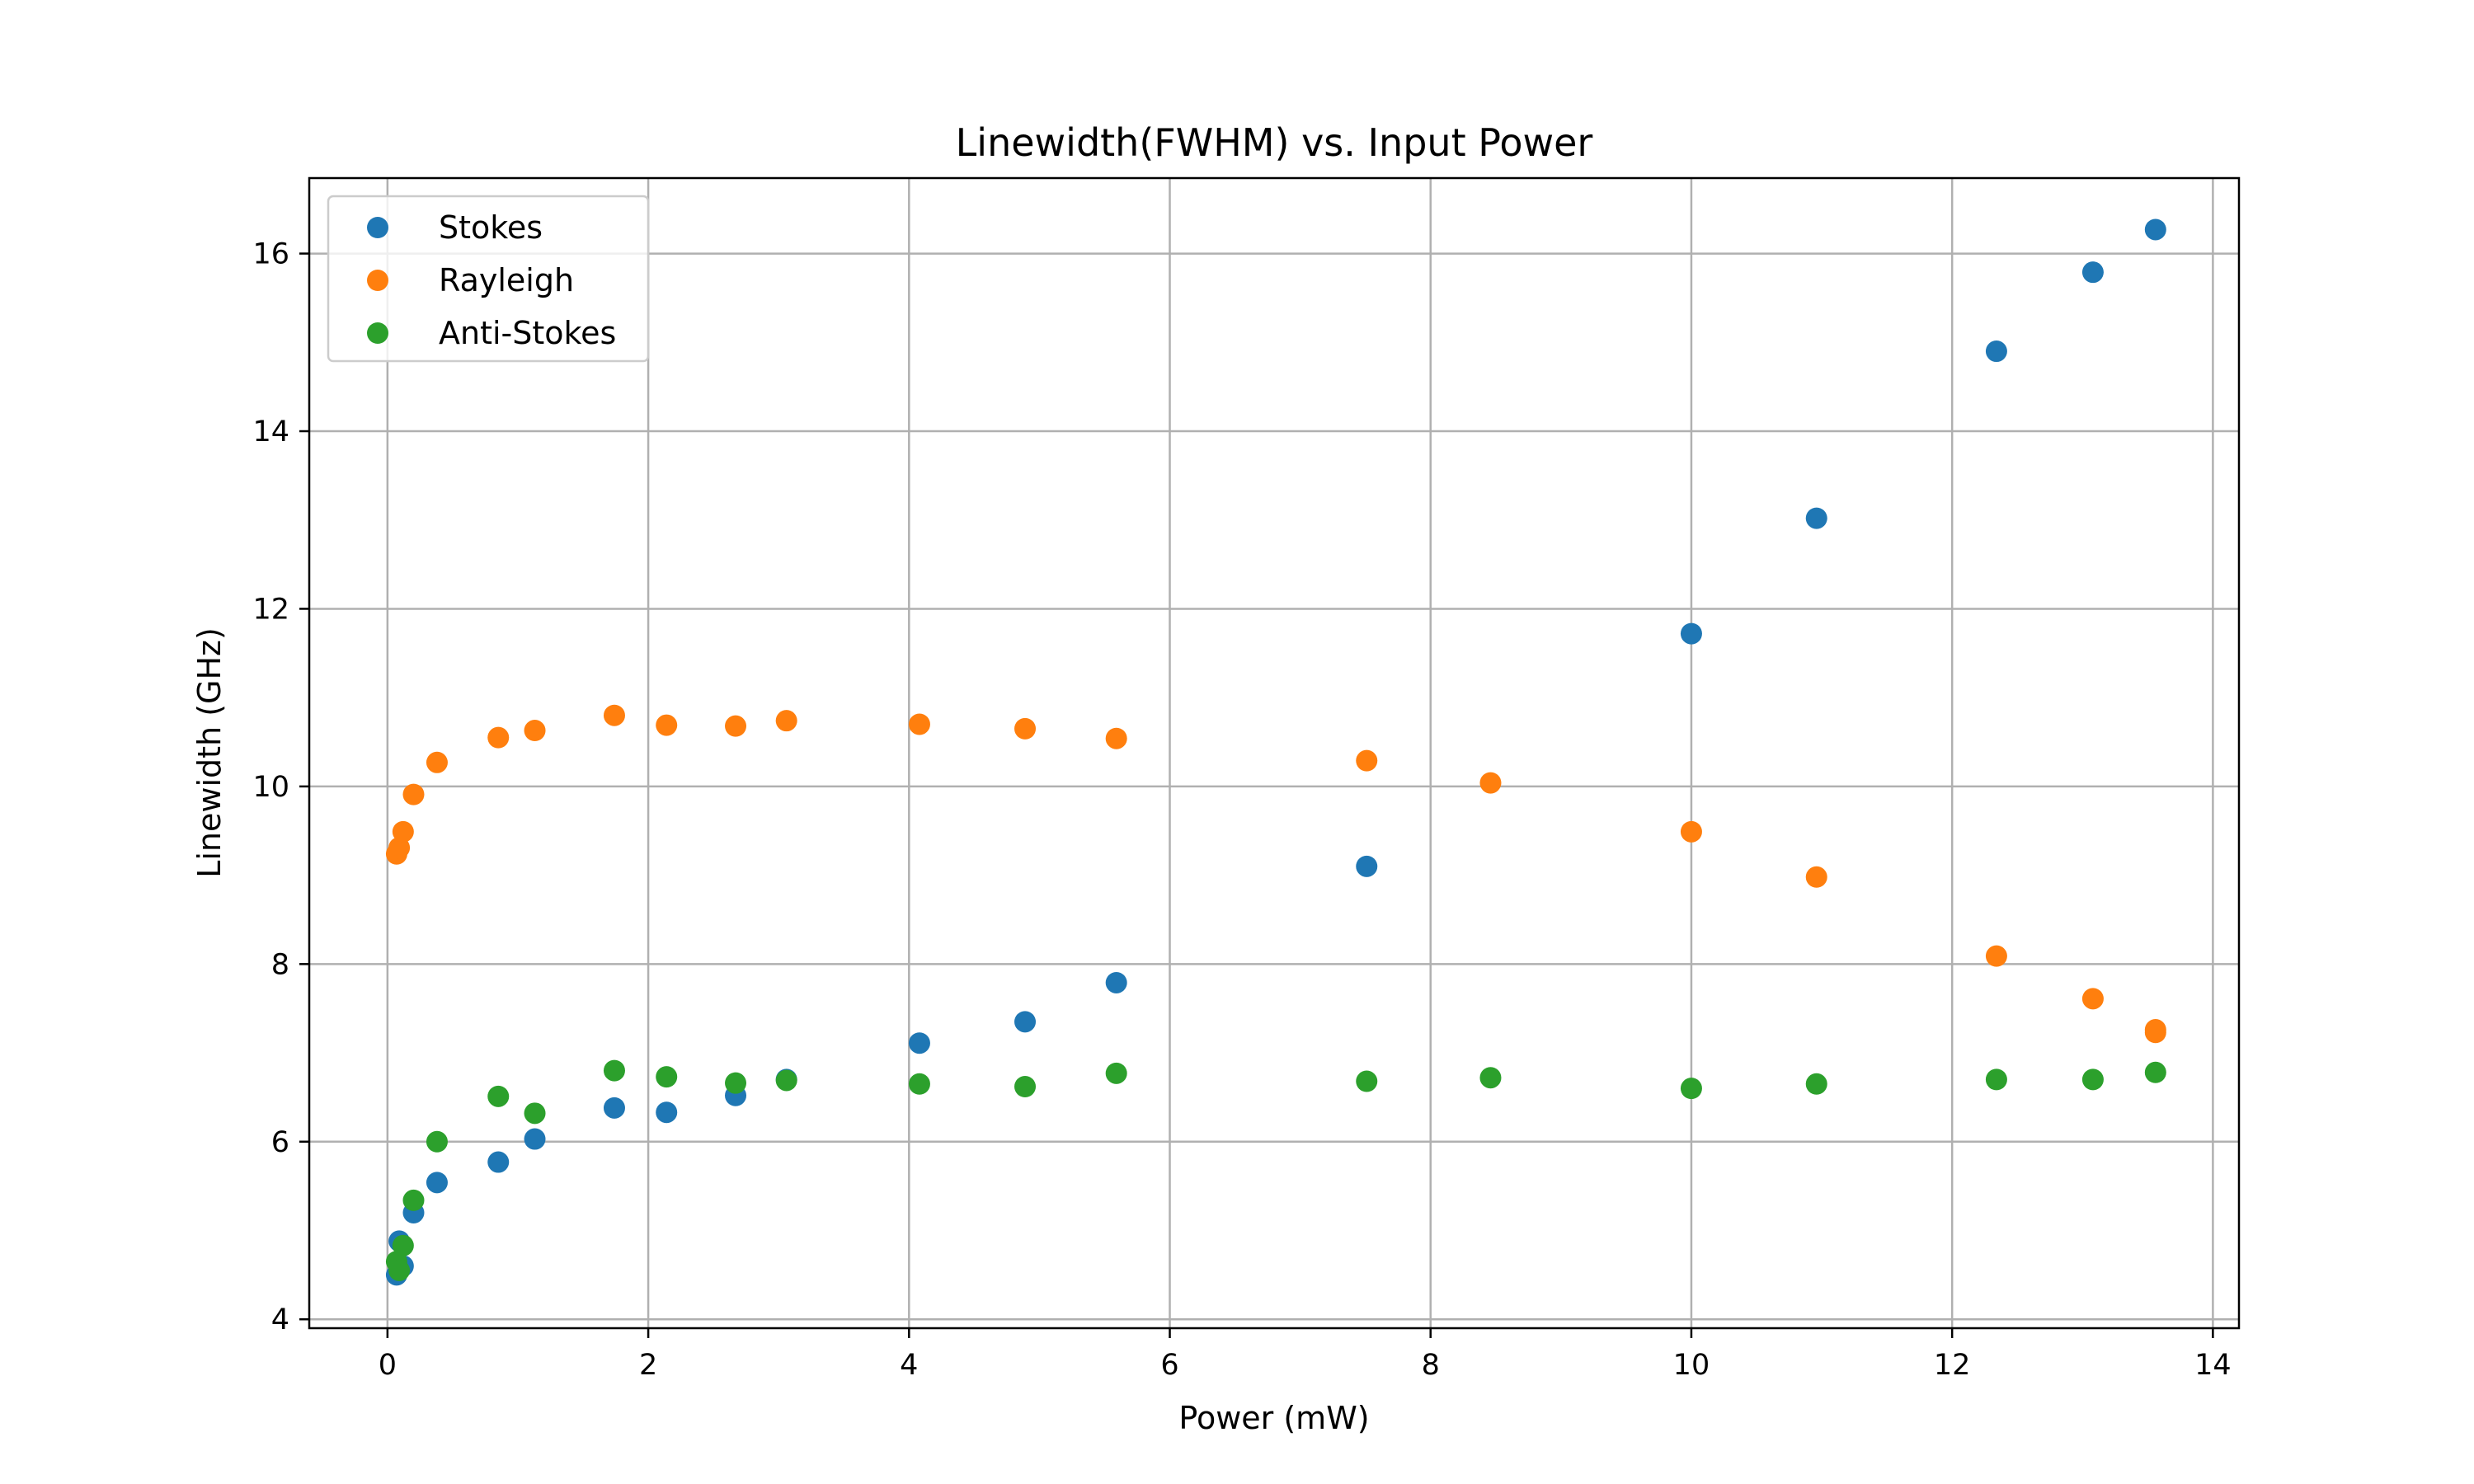 This screenshot has width=2474, height=1484. I want to click on x-tick-label: 4, so click(909, 1365).